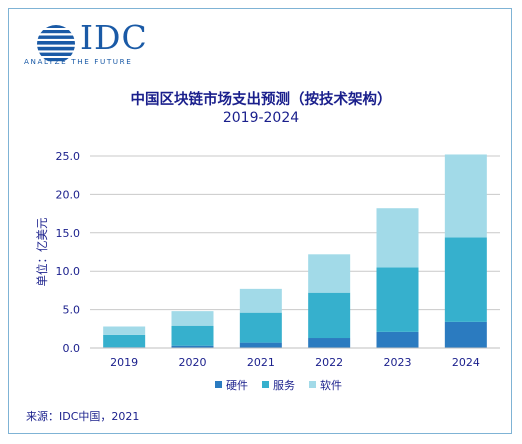  I want to click on y-tick-label: 5.0, so click(72, 310).